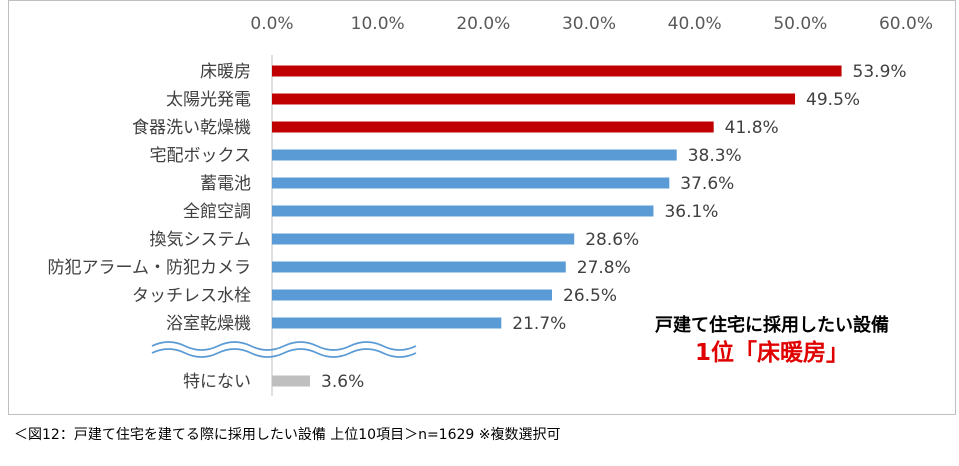 The height and width of the screenshot is (466, 959). What do you see at coordinates (833, 100) in the screenshot?
I see `data-label: 49.5%` at bounding box center [833, 100].